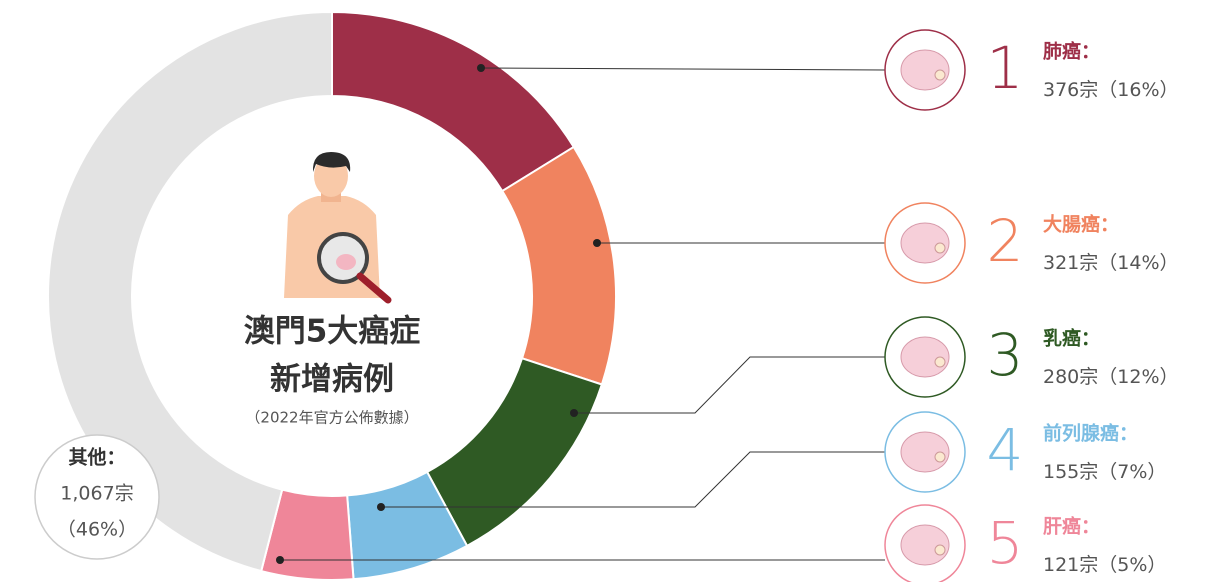  I want to click on value-label: 376宗, so click(1070, 90).